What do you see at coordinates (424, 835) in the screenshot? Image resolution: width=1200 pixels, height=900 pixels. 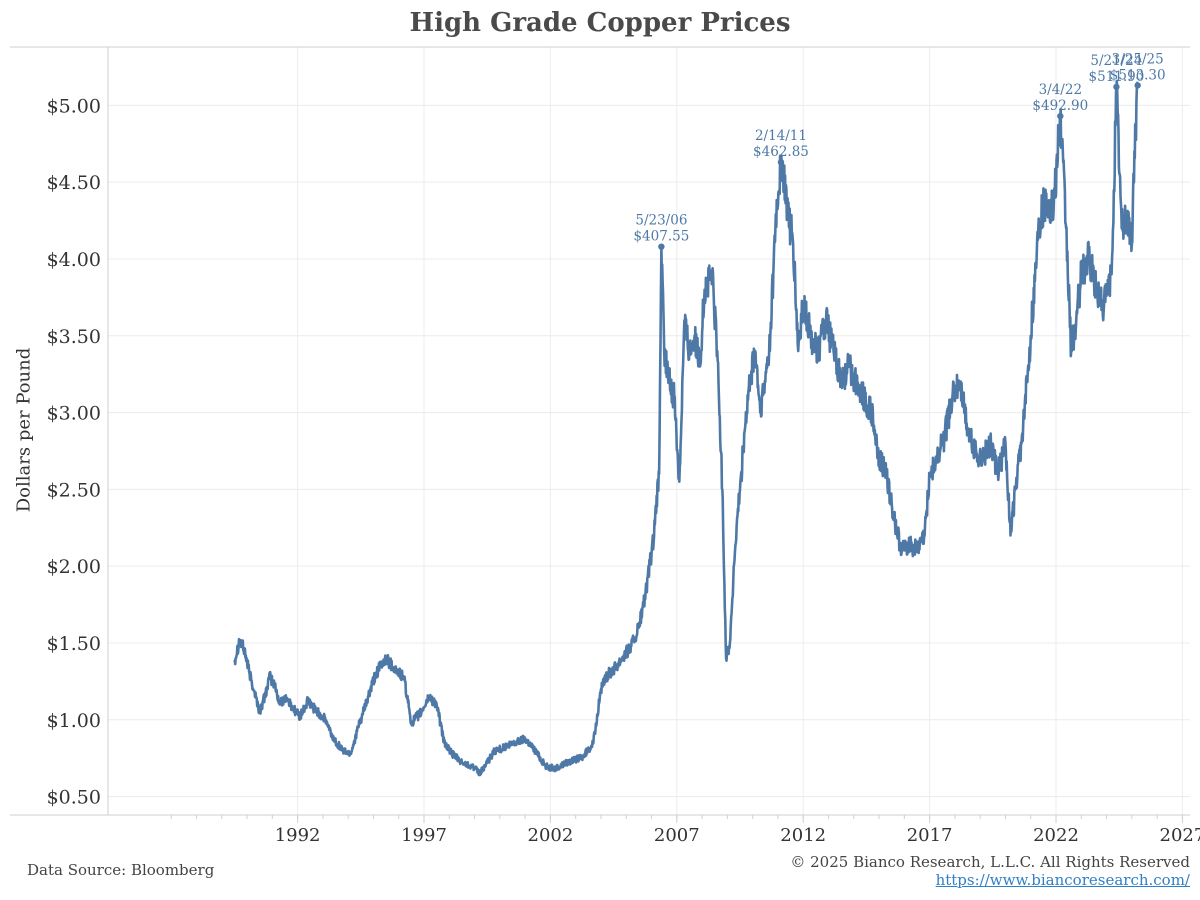 I see `x-tick-label: 1997` at bounding box center [424, 835].